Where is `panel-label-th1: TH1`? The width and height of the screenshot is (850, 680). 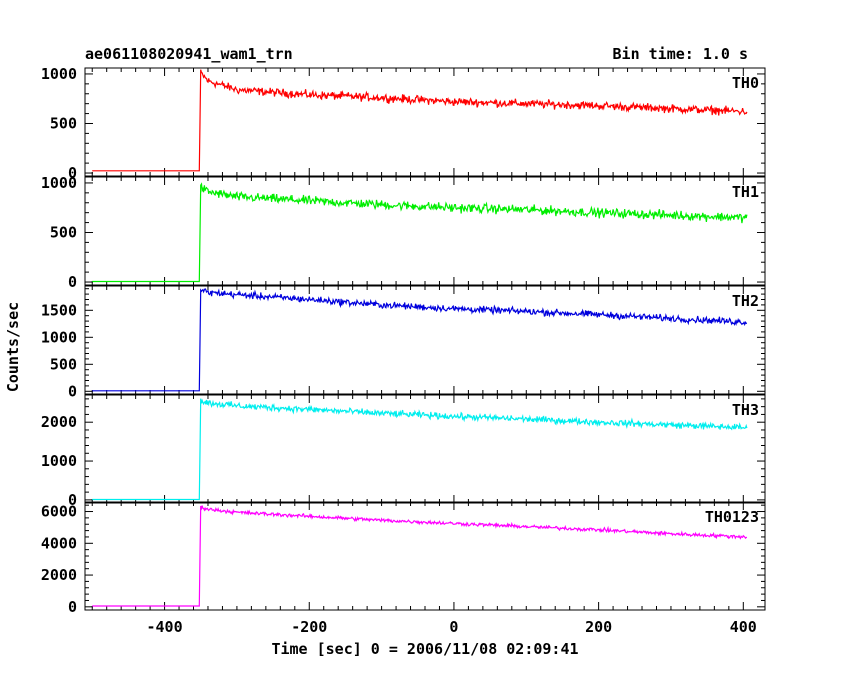 panel-label-th1: TH1 is located at coordinates (745, 192).